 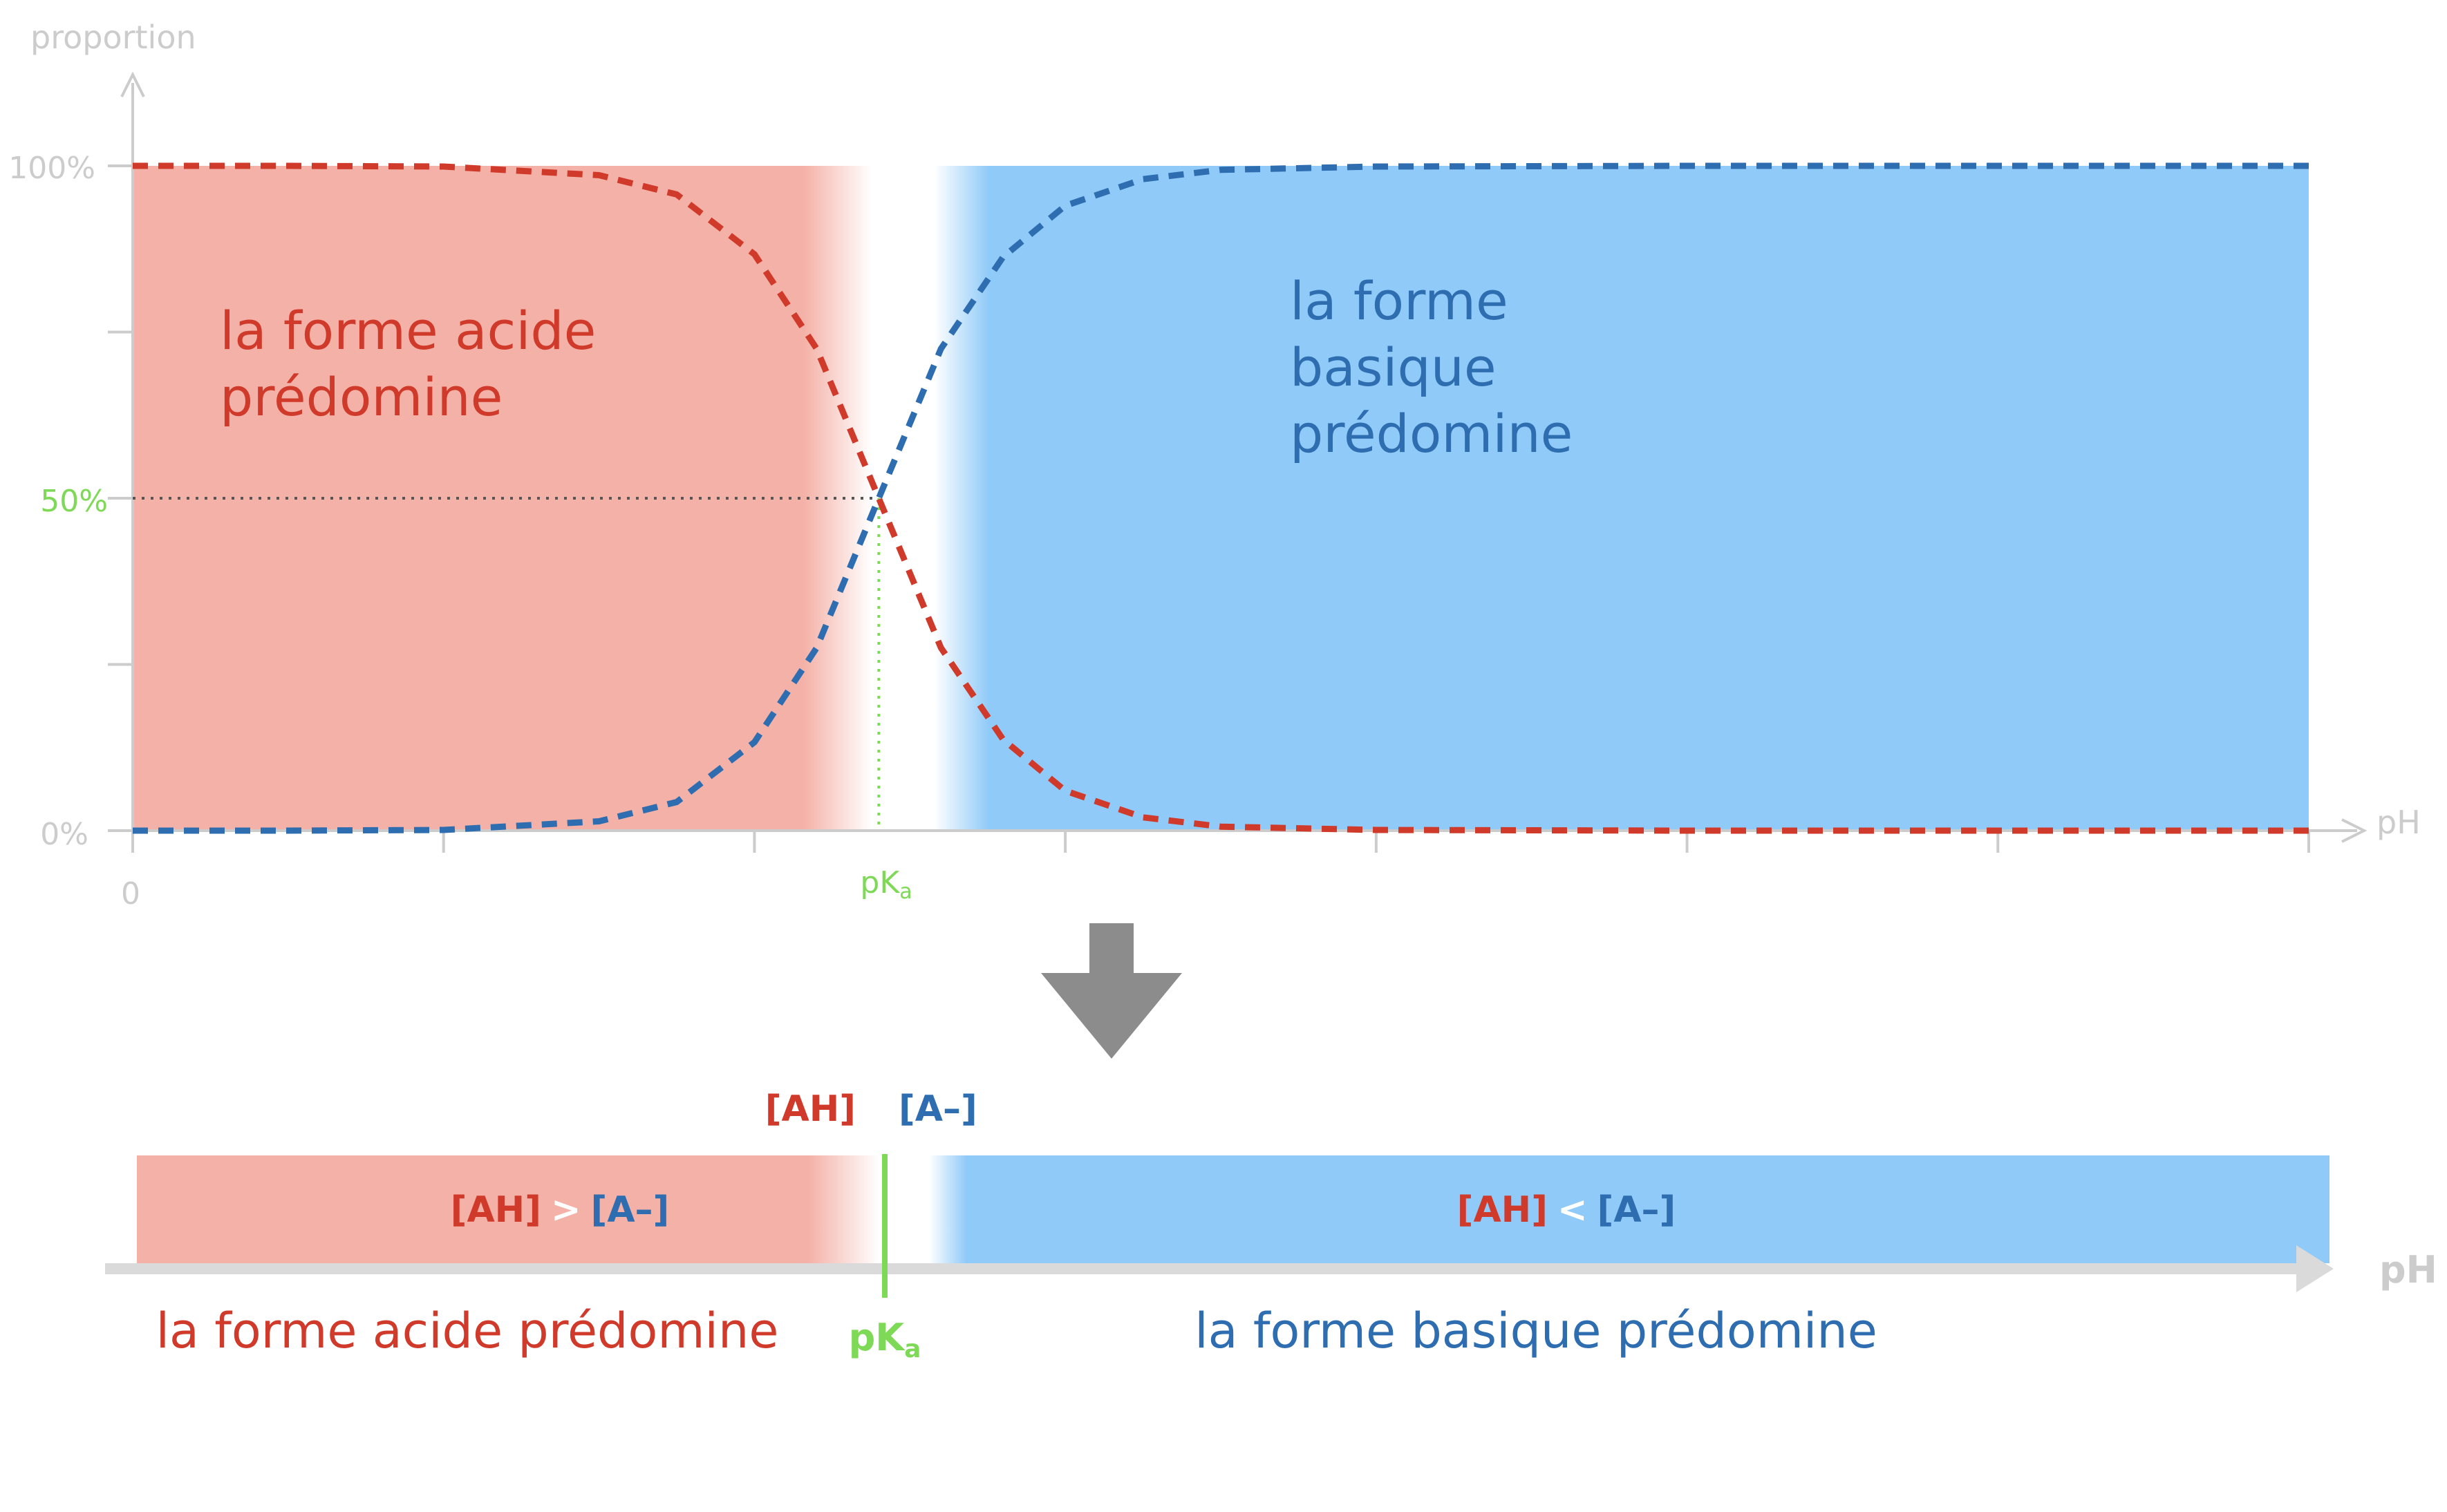 I want to click on pka-tick-label-sub: a, so click(x=905, y=892).